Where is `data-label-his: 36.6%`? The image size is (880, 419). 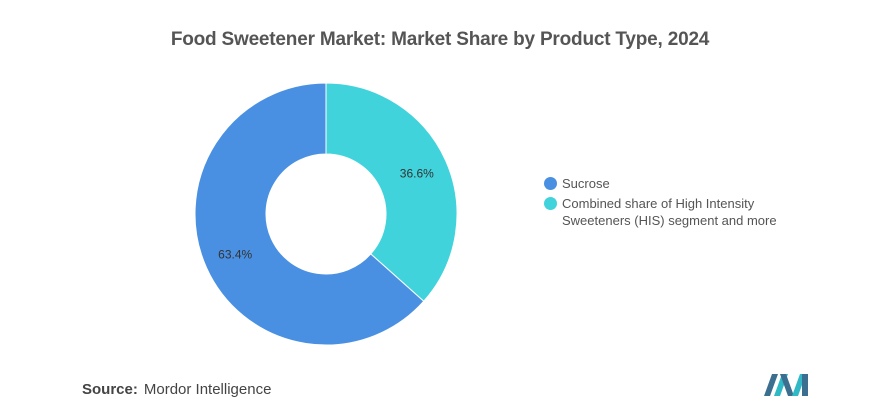
data-label-his: 36.6% is located at coordinates (417, 173).